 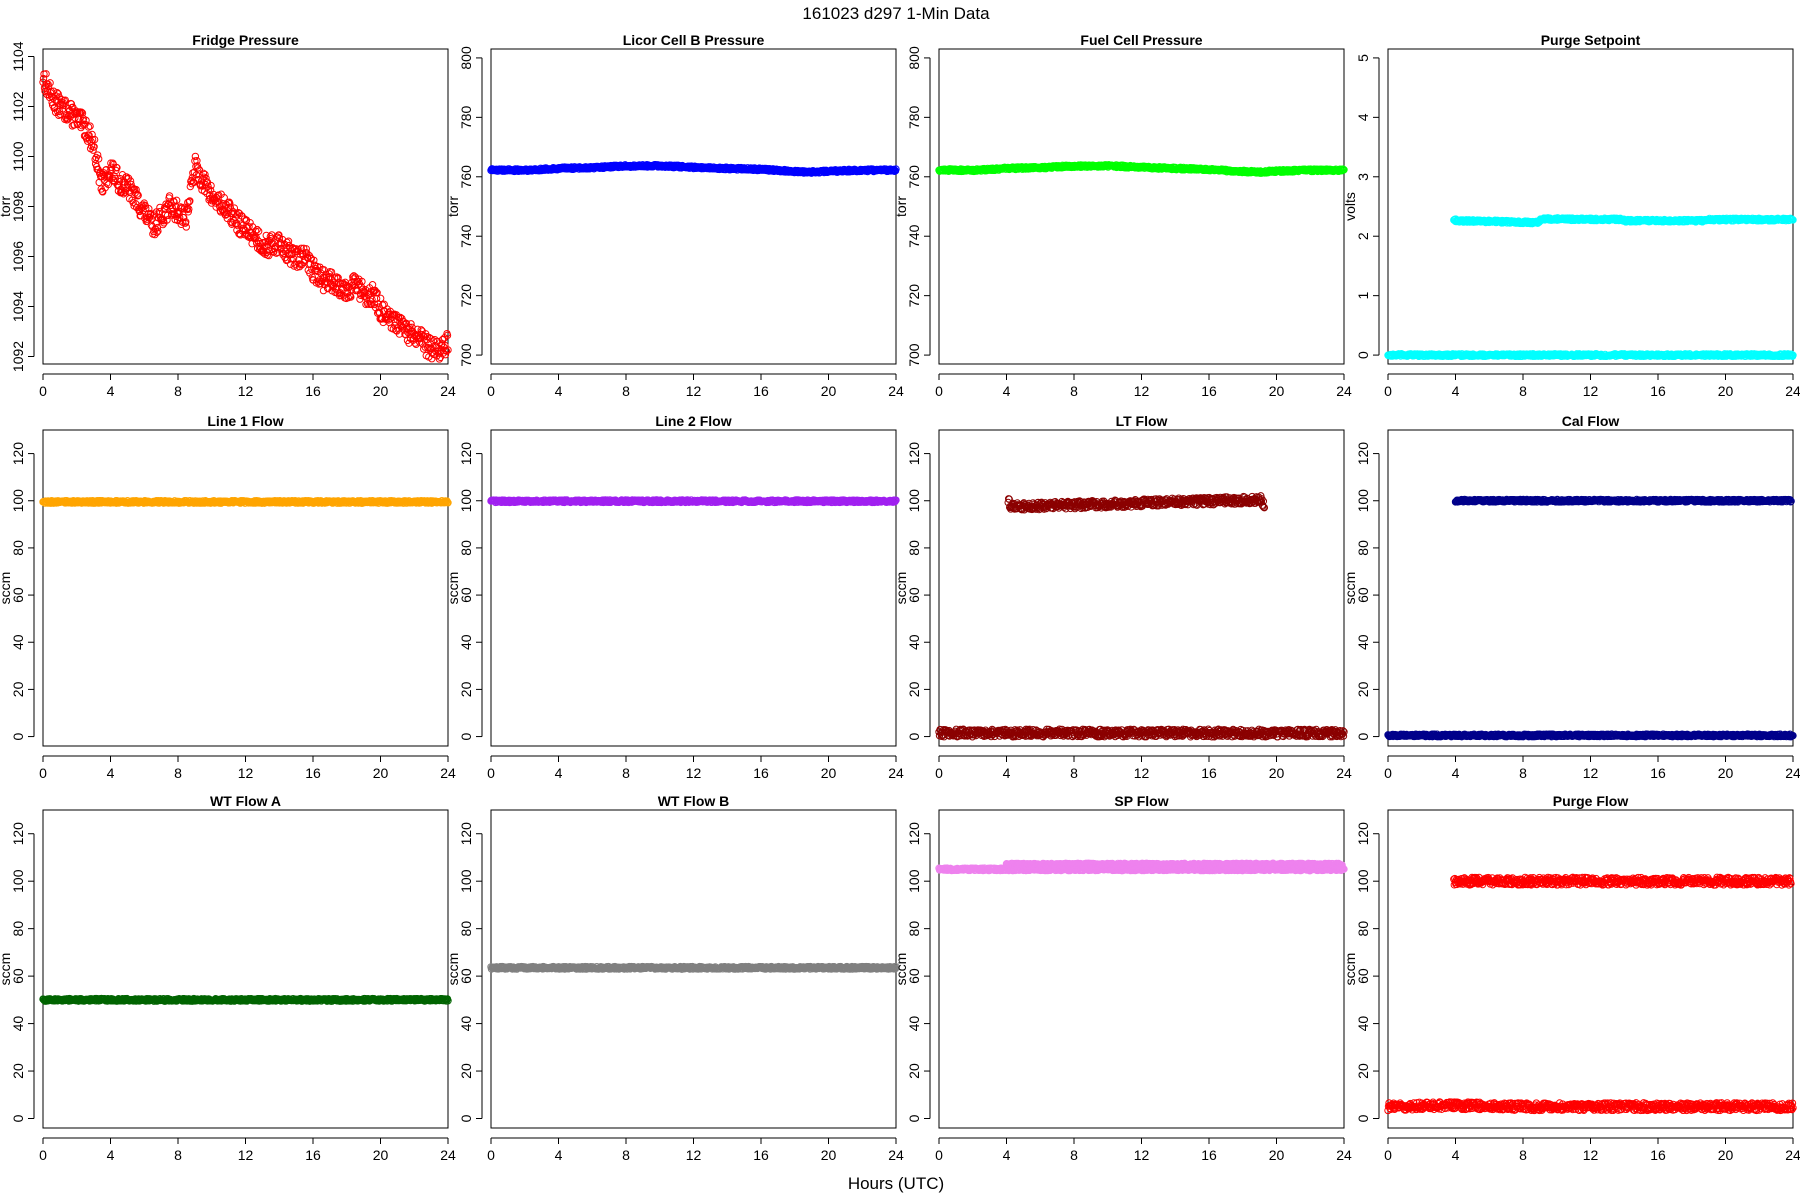 I want to click on y-tick-label: 40, so click(x=466, y=642).